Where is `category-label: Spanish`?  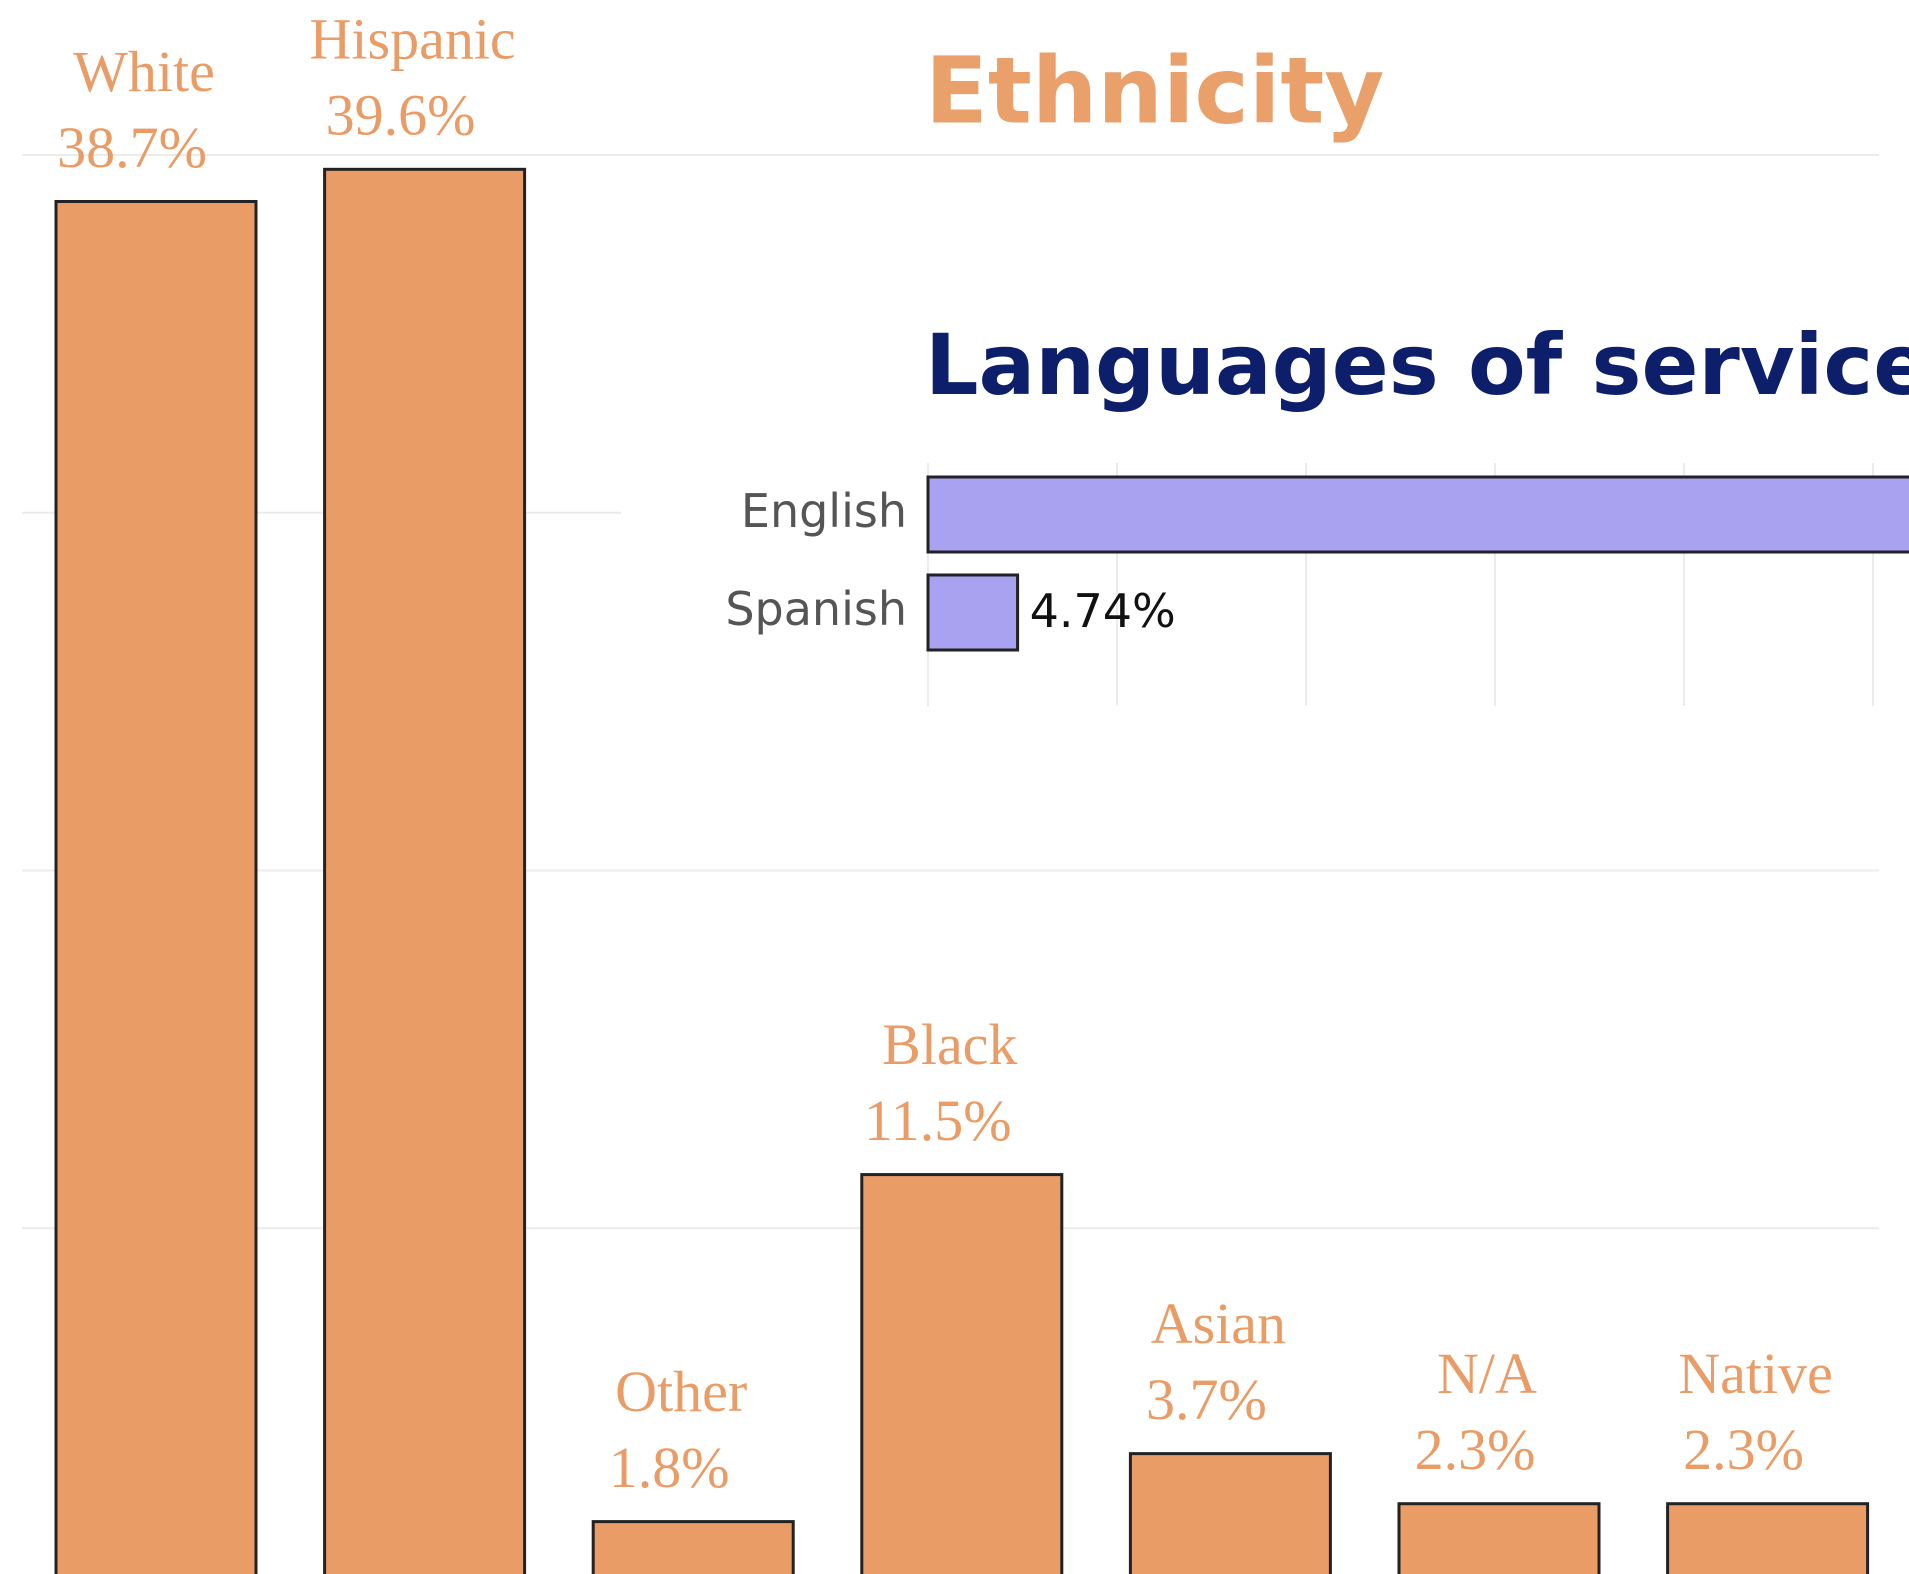
category-label: Spanish is located at coordinates (816, 609).